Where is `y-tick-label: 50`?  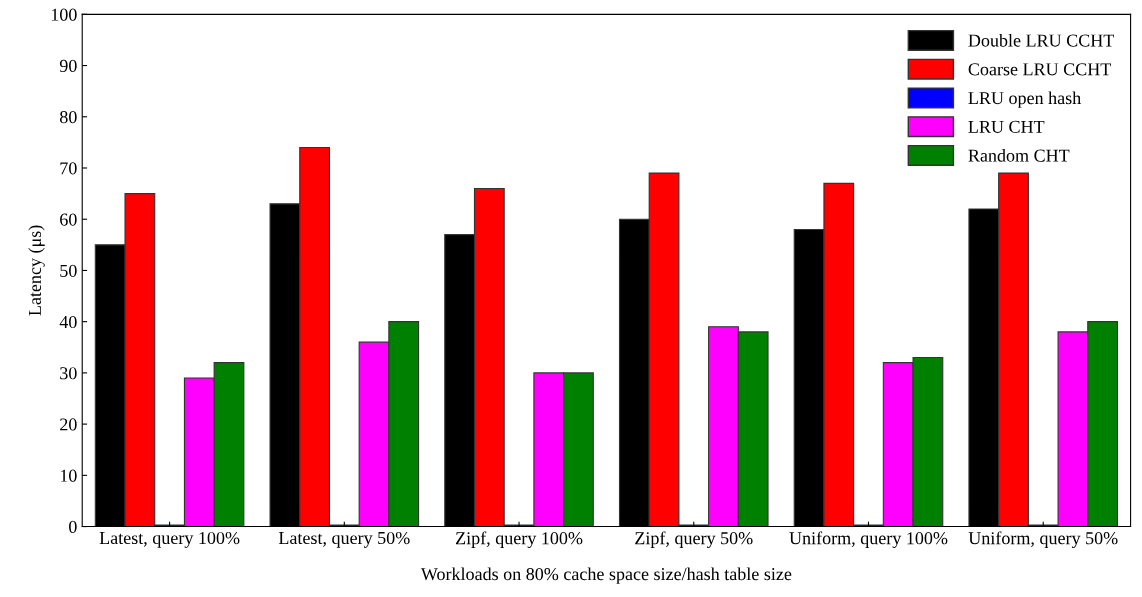 y-tick-label: 50 is located at coordinates (68, 270).